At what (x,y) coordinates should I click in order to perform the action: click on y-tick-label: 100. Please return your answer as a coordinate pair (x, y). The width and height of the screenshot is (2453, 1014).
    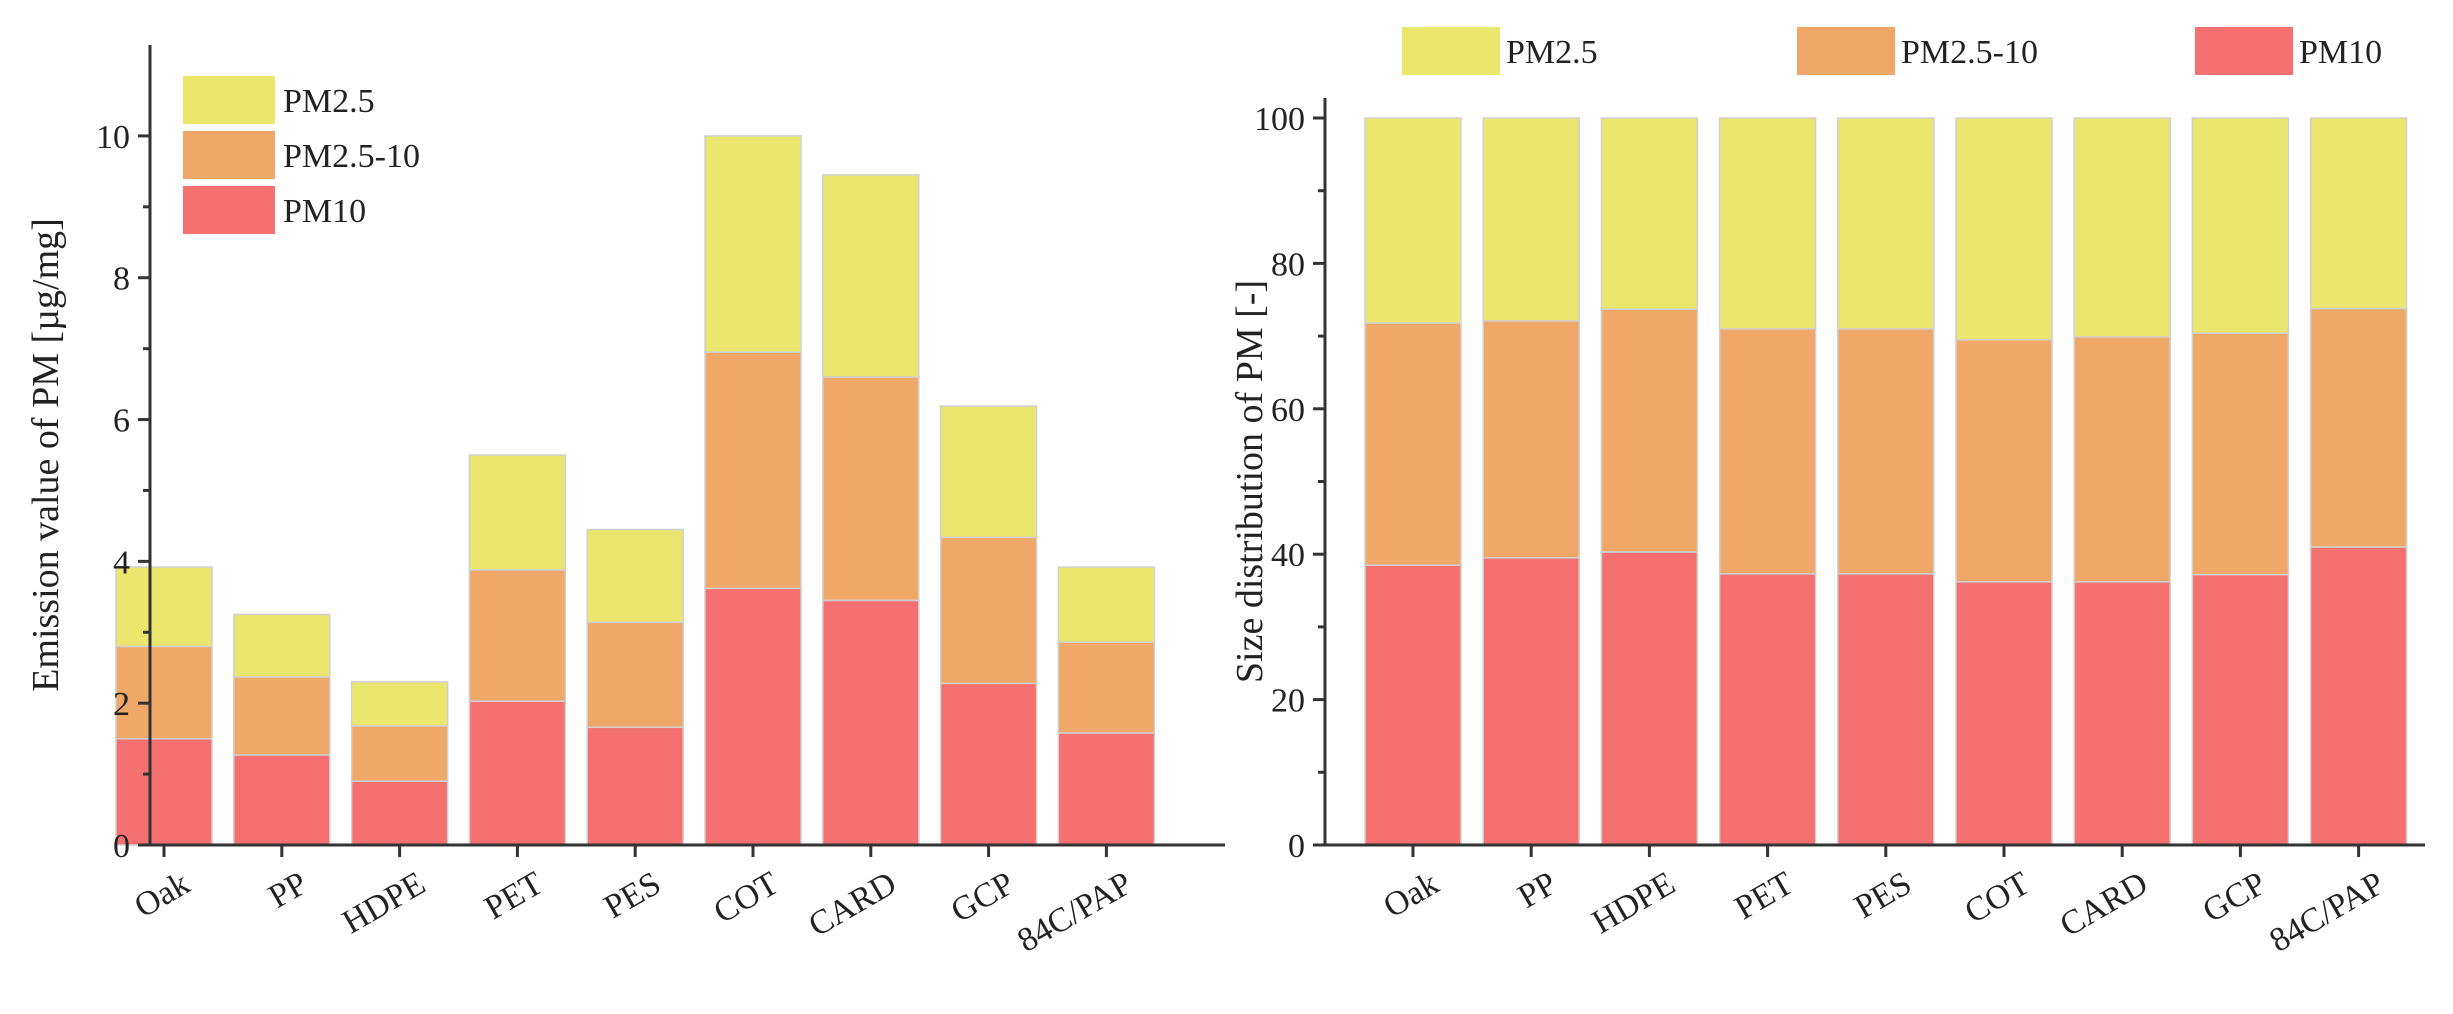
    Looking at the image, I should click on (1279, 119).